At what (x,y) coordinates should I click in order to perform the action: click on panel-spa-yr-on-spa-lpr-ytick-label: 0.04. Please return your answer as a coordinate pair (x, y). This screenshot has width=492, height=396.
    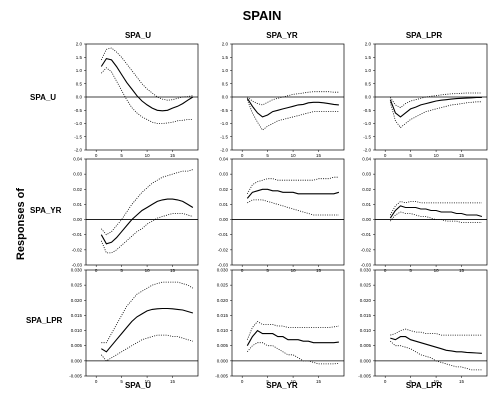
    Looking at the image, I should click on (366, 159).